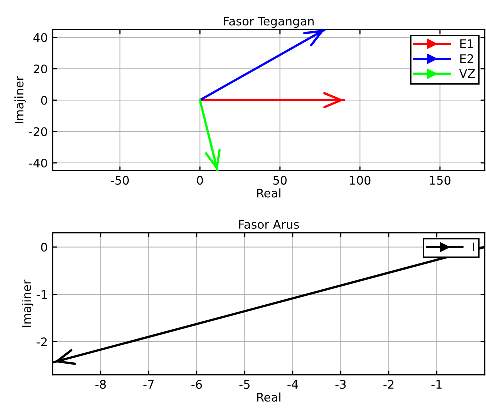 The image size is (486, 414). Describe the element at coordinates (41, 69) in the screenshot. I see `y-tick-label: 20` at that location.